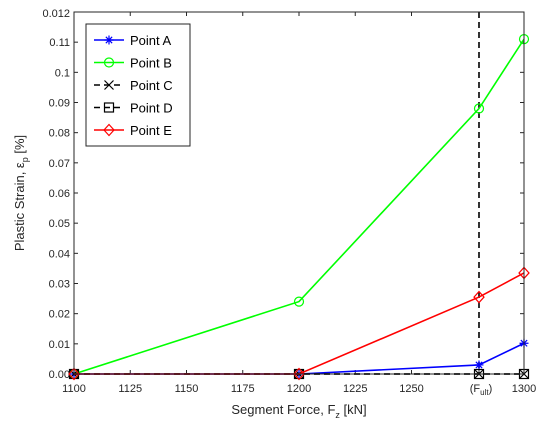 The width and height of the screenshot is (540, 429). Describe the element at coordinates (151, 85) in the screenshot. I see `legend-label: Point C` at that location.